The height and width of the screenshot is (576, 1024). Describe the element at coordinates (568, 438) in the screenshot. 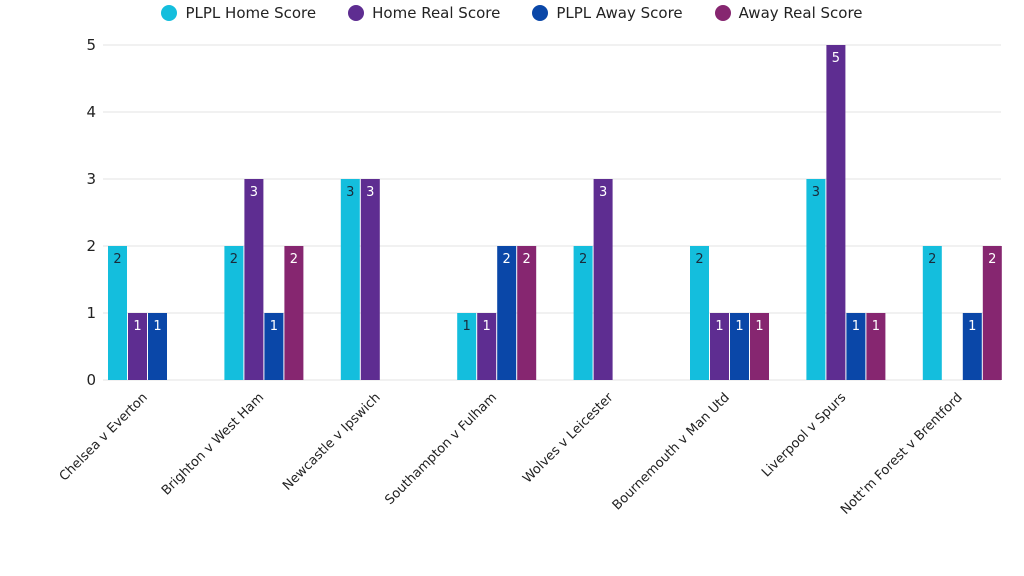

I see `x-tick-label: Wolves v Leicester` at that location.